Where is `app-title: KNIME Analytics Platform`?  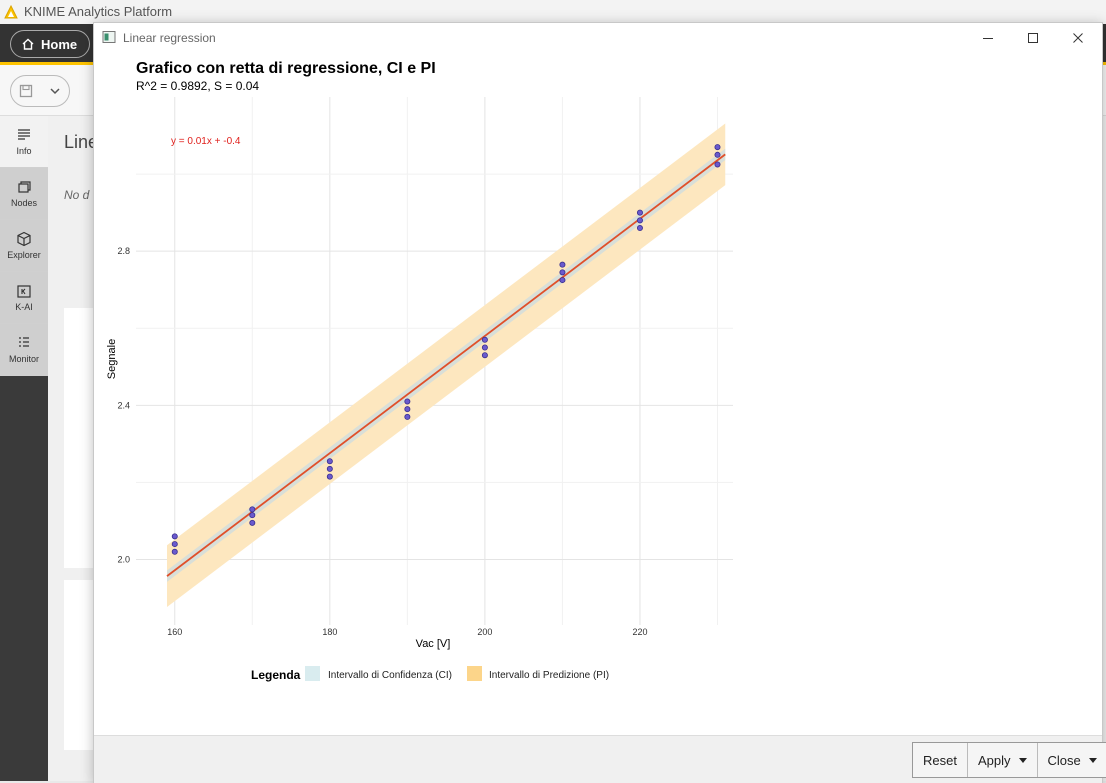
app-title: KNIME Analytics Platform is located at coordinates (98, 11).